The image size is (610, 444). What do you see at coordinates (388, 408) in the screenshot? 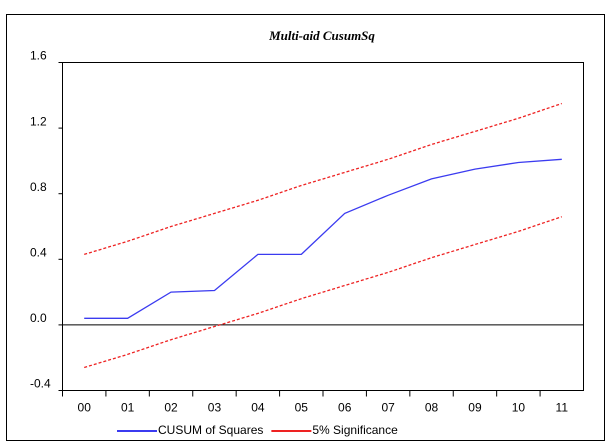
I see `x-tick-label: 07` at bounding box center [388, 408].